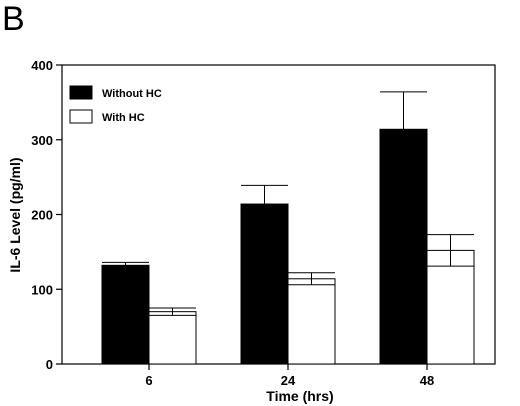  I want to click on legend: Without HC With HC, so click(115, 104).